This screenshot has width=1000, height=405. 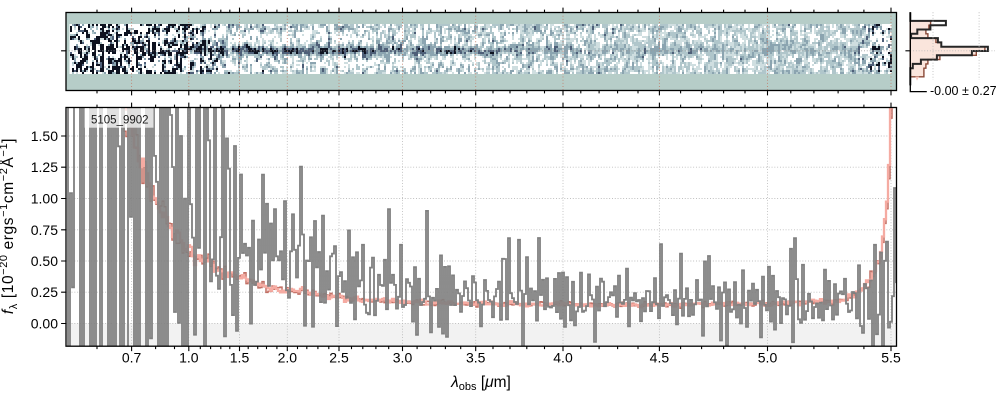 I want to click on svg-text: λobs [μm], so click(x=480, y=383).